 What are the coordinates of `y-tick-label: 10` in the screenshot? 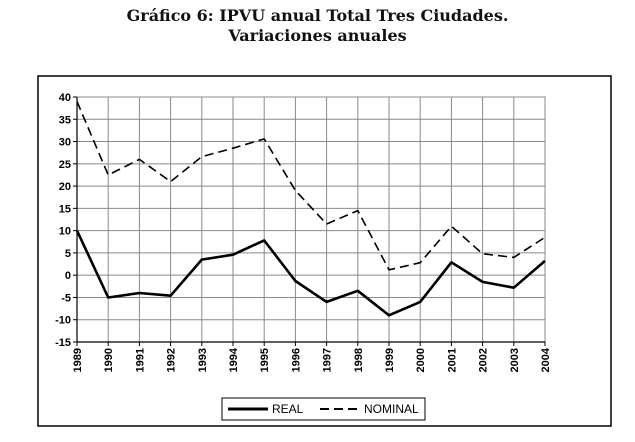 It's located at (65, 232).